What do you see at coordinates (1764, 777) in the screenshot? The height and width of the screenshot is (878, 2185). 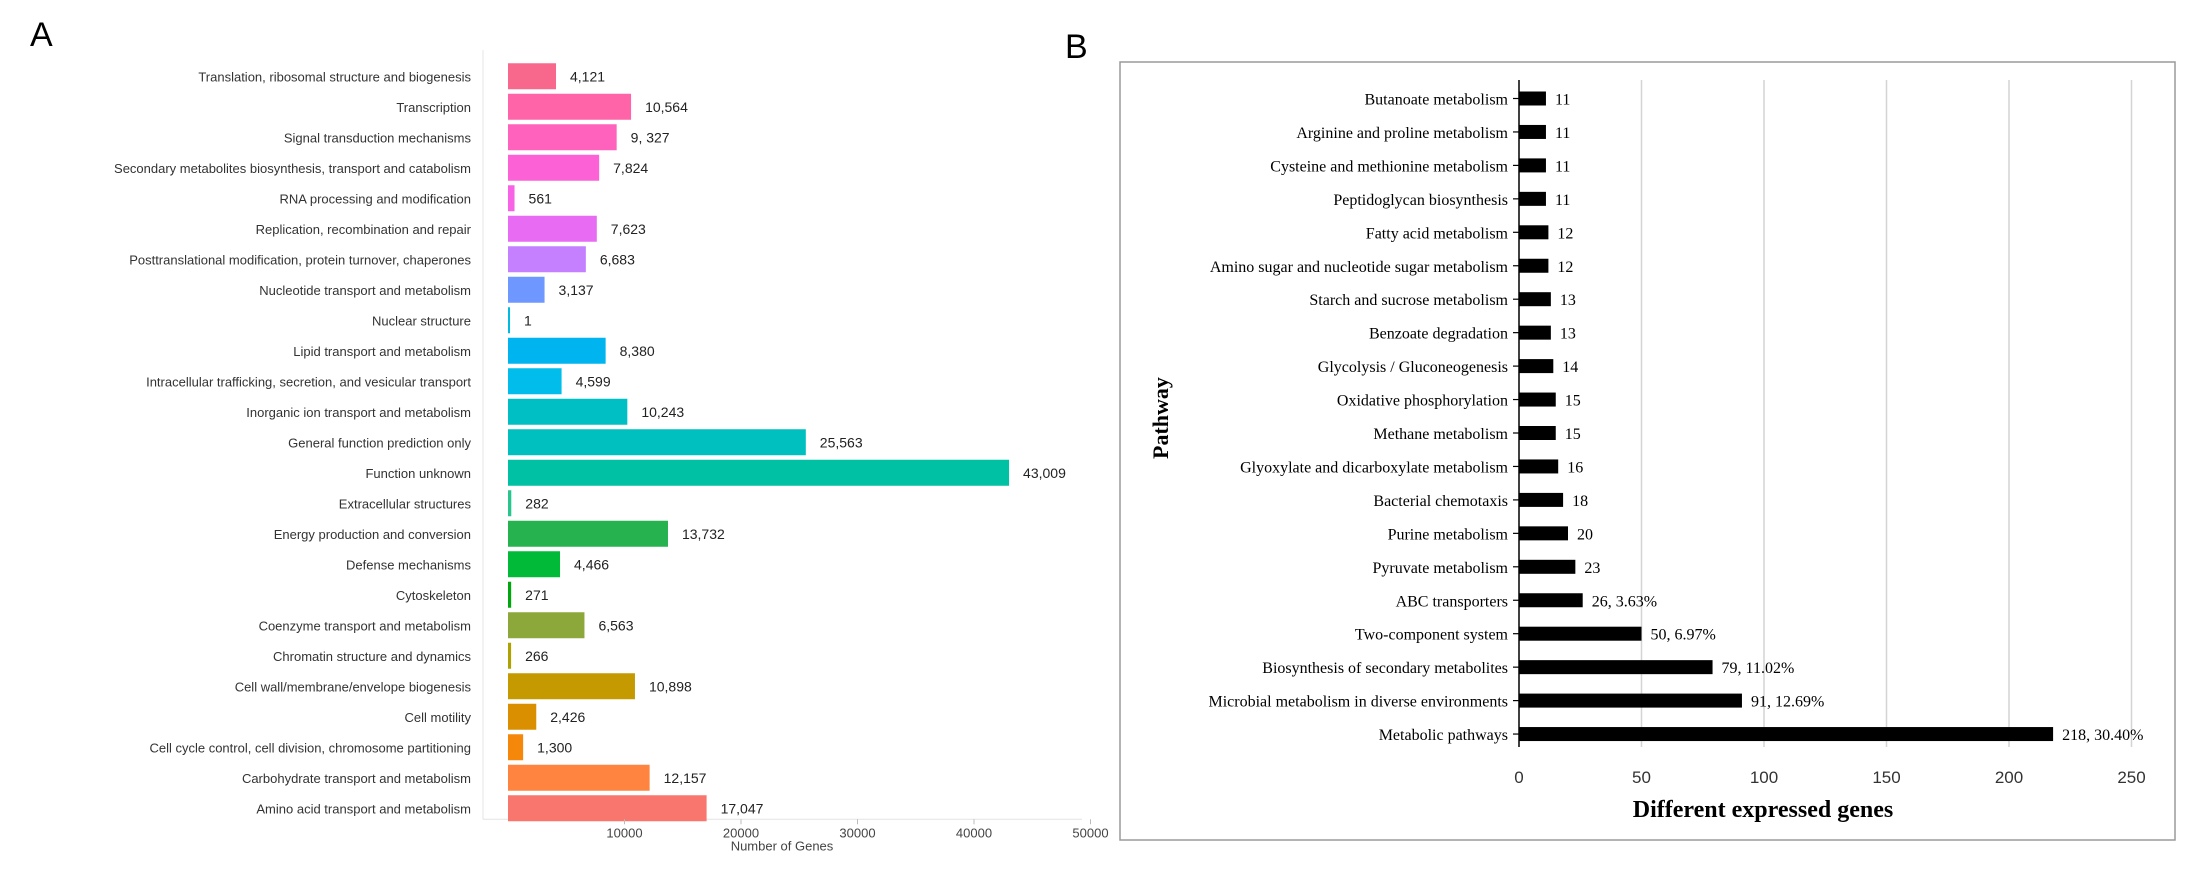 I see `panel-b-x-tick-label: 100` at bounding box center [1764, 777].